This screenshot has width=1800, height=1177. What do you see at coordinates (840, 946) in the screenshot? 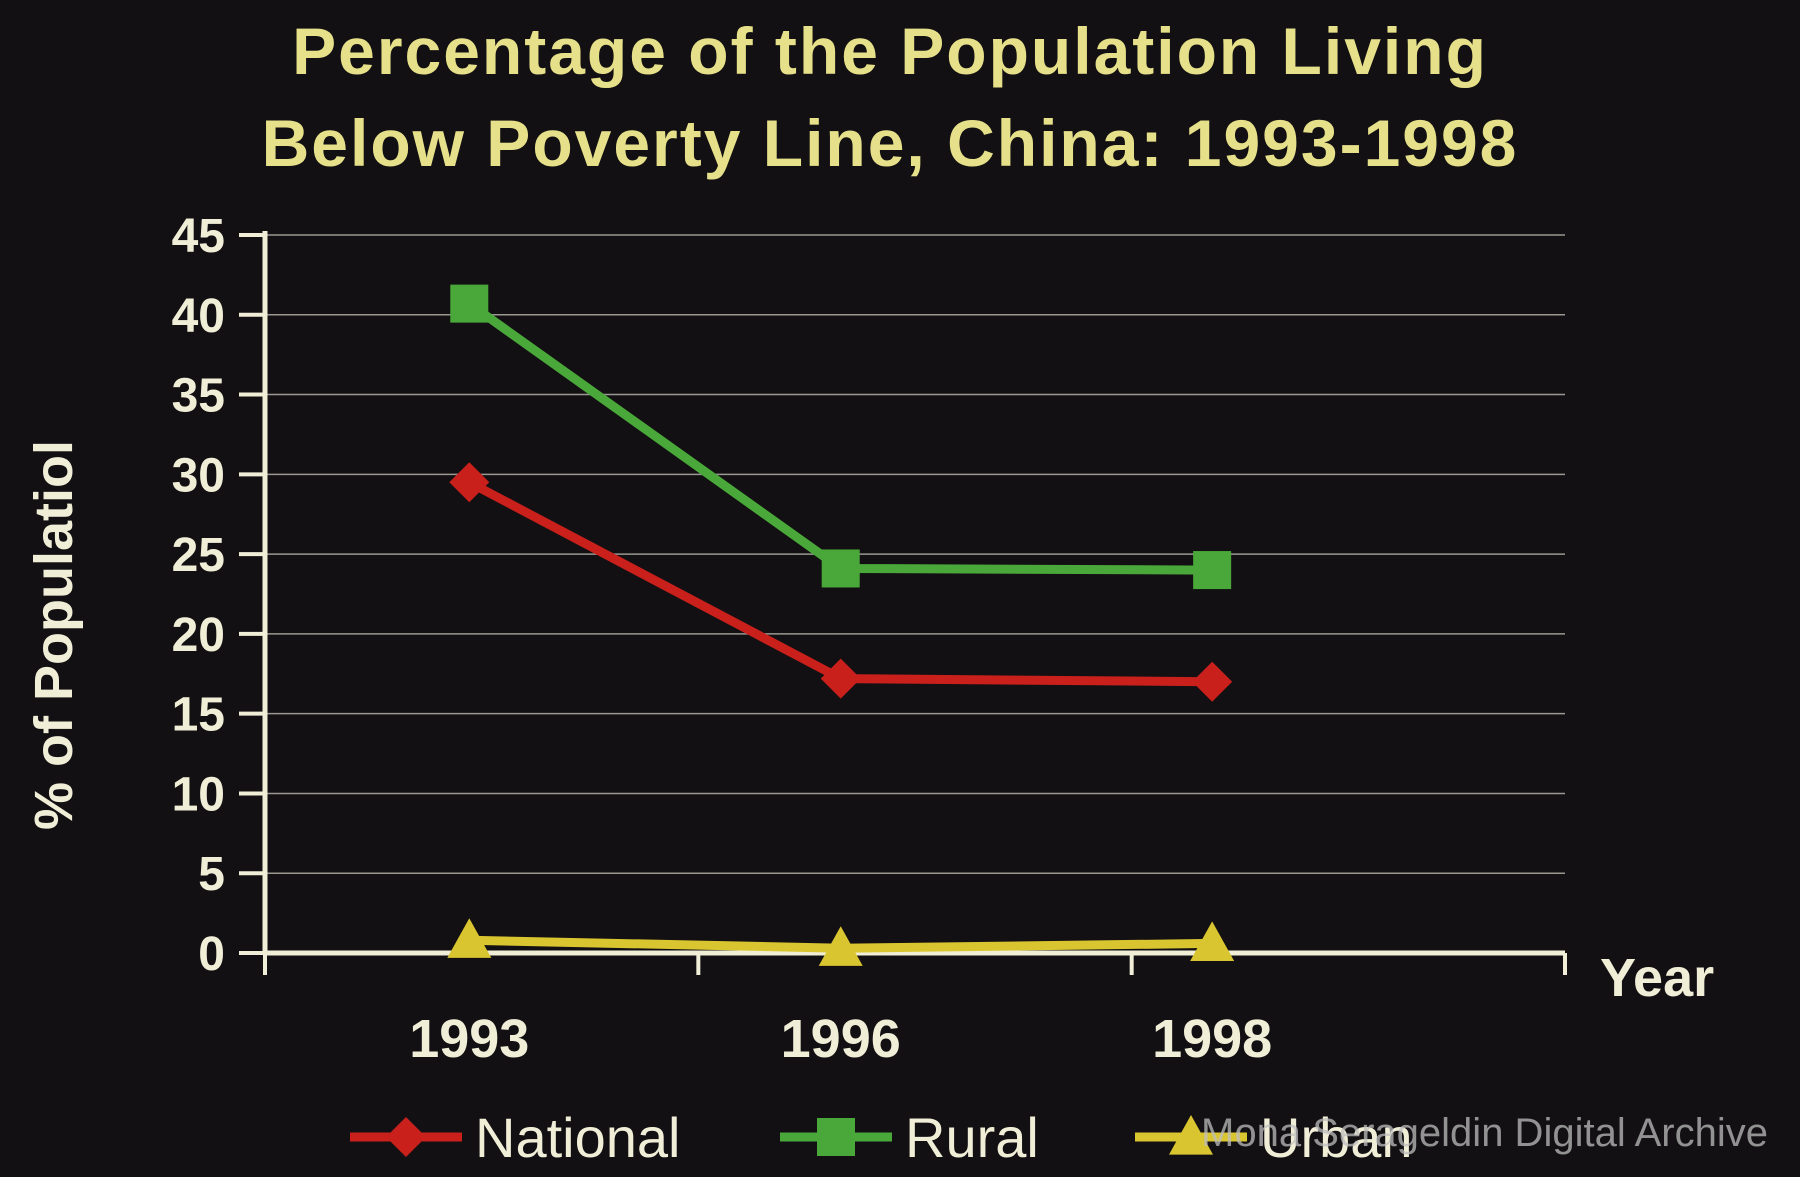
I see `urban-point-1996` at bounding box center [840, 946].